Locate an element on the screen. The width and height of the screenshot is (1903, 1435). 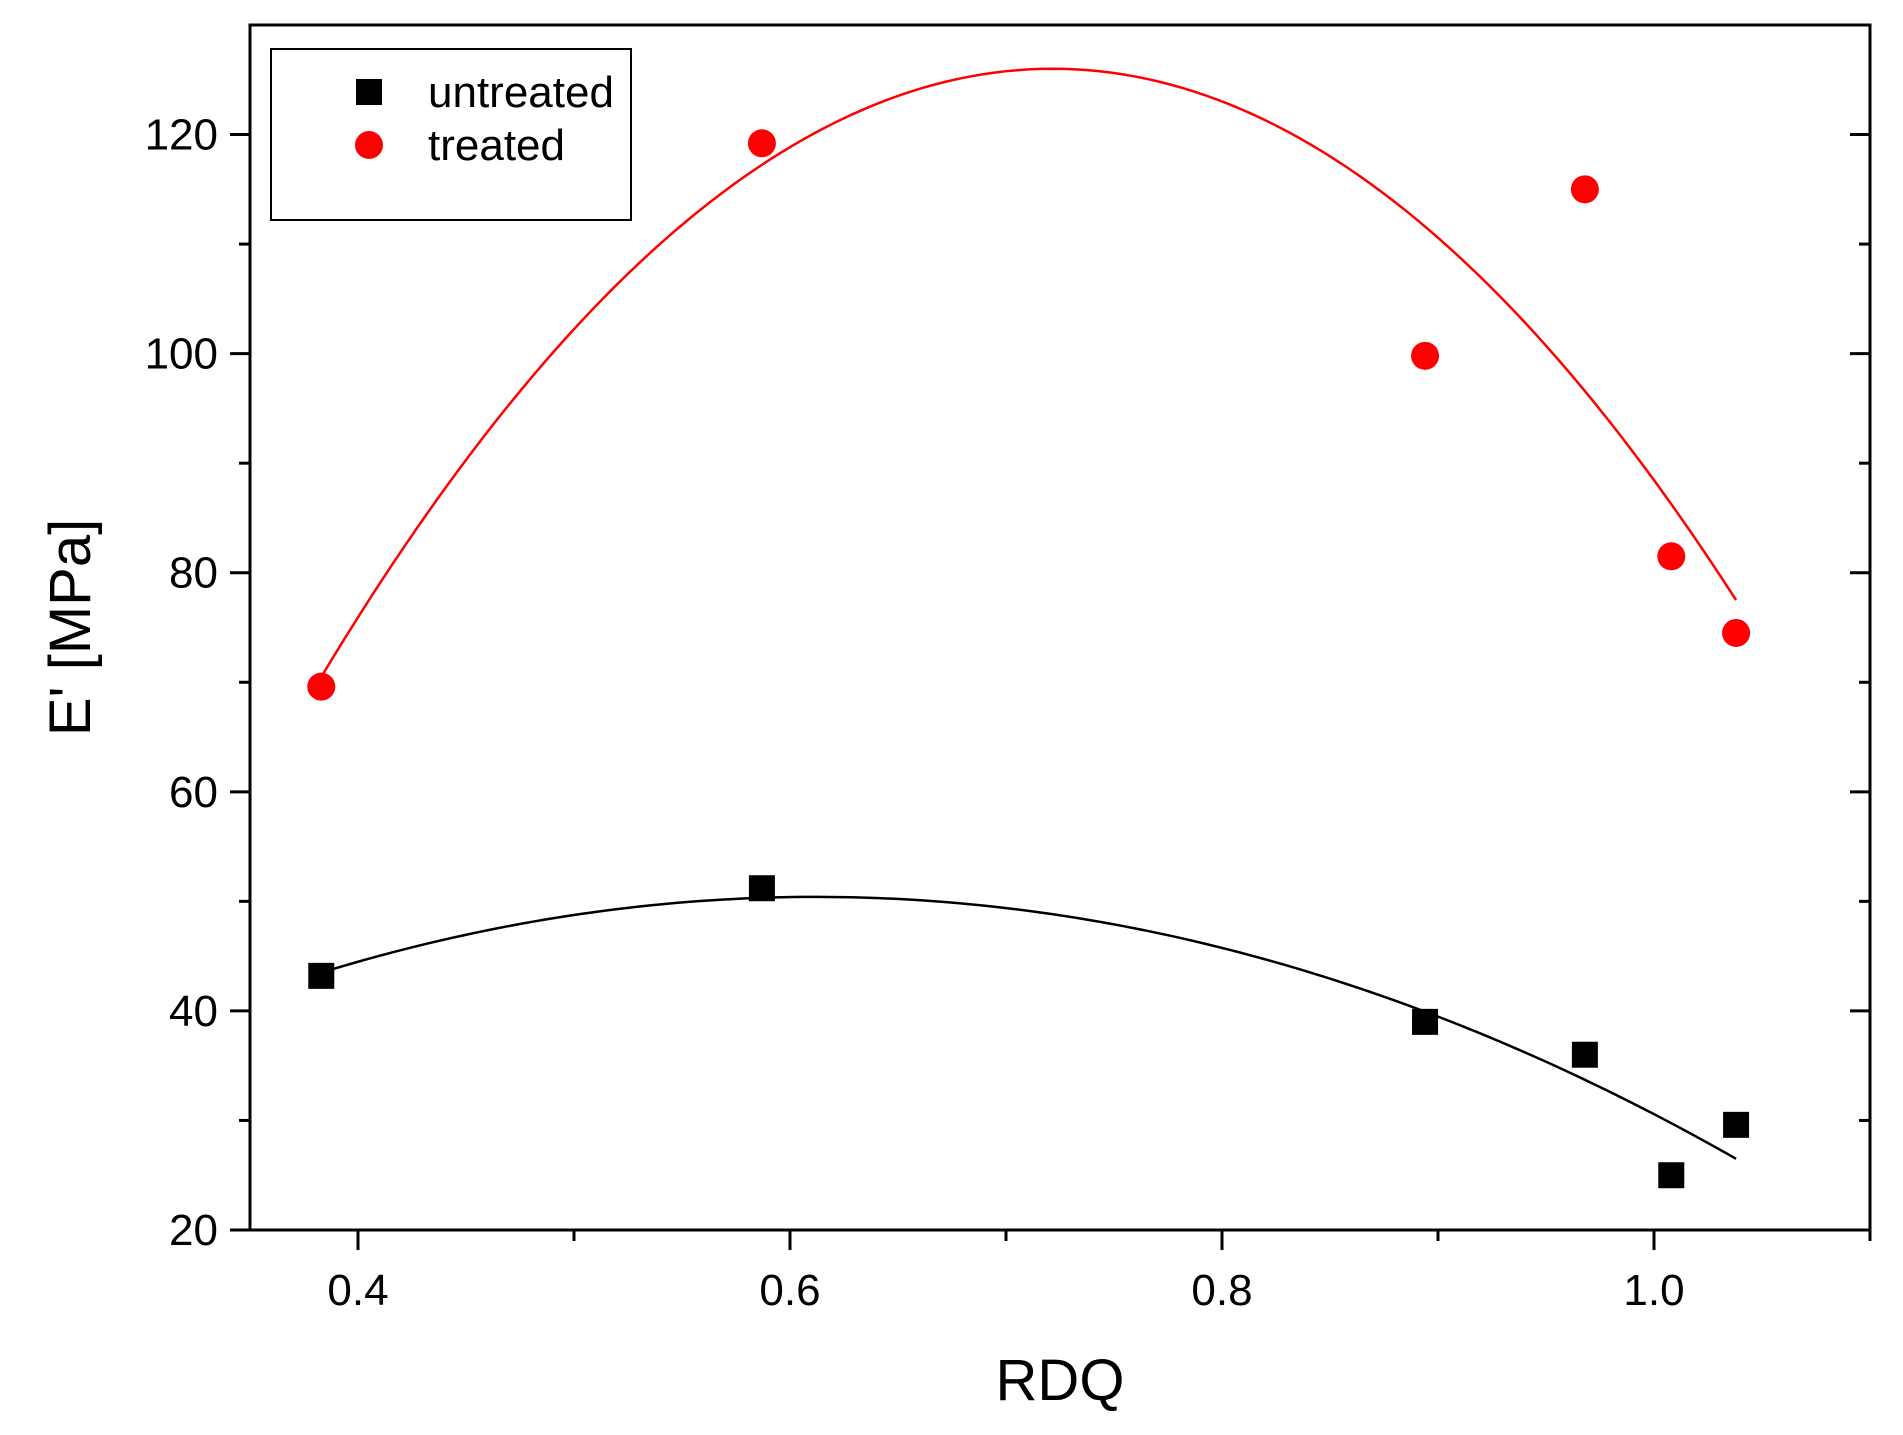
y-axis-title: E' [MPa] is located at coordinates (70, 627).